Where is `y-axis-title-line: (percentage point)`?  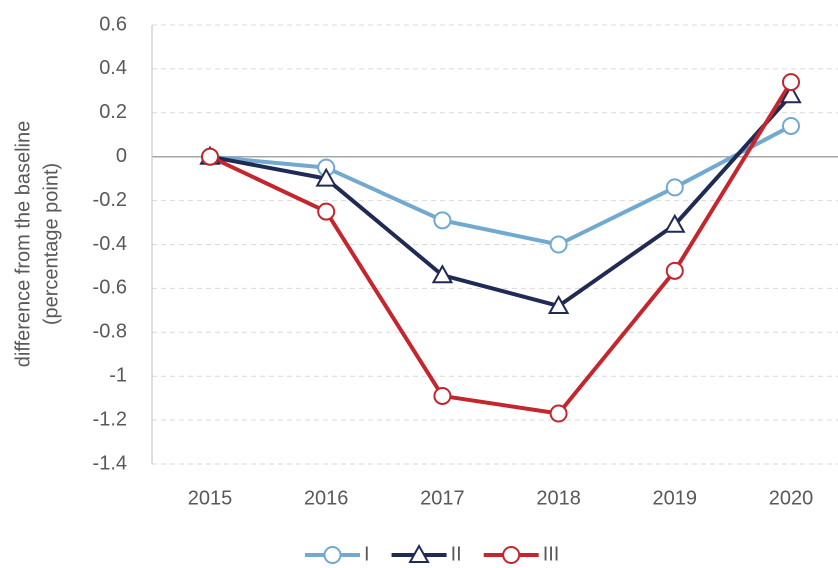
y-axis-title-line: (percentage point) is located at coordinates (51, 244).